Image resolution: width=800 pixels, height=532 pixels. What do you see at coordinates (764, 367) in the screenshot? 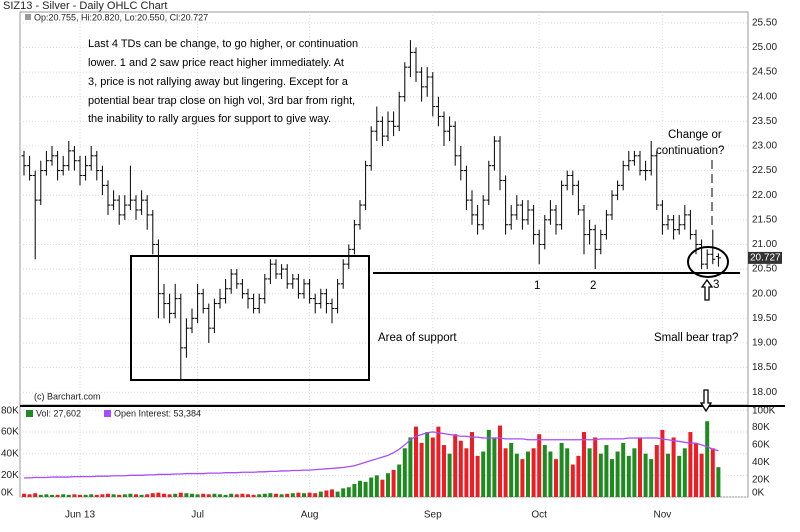
I see `y-tick-label: 18.50` at bounding box center [764, 367].